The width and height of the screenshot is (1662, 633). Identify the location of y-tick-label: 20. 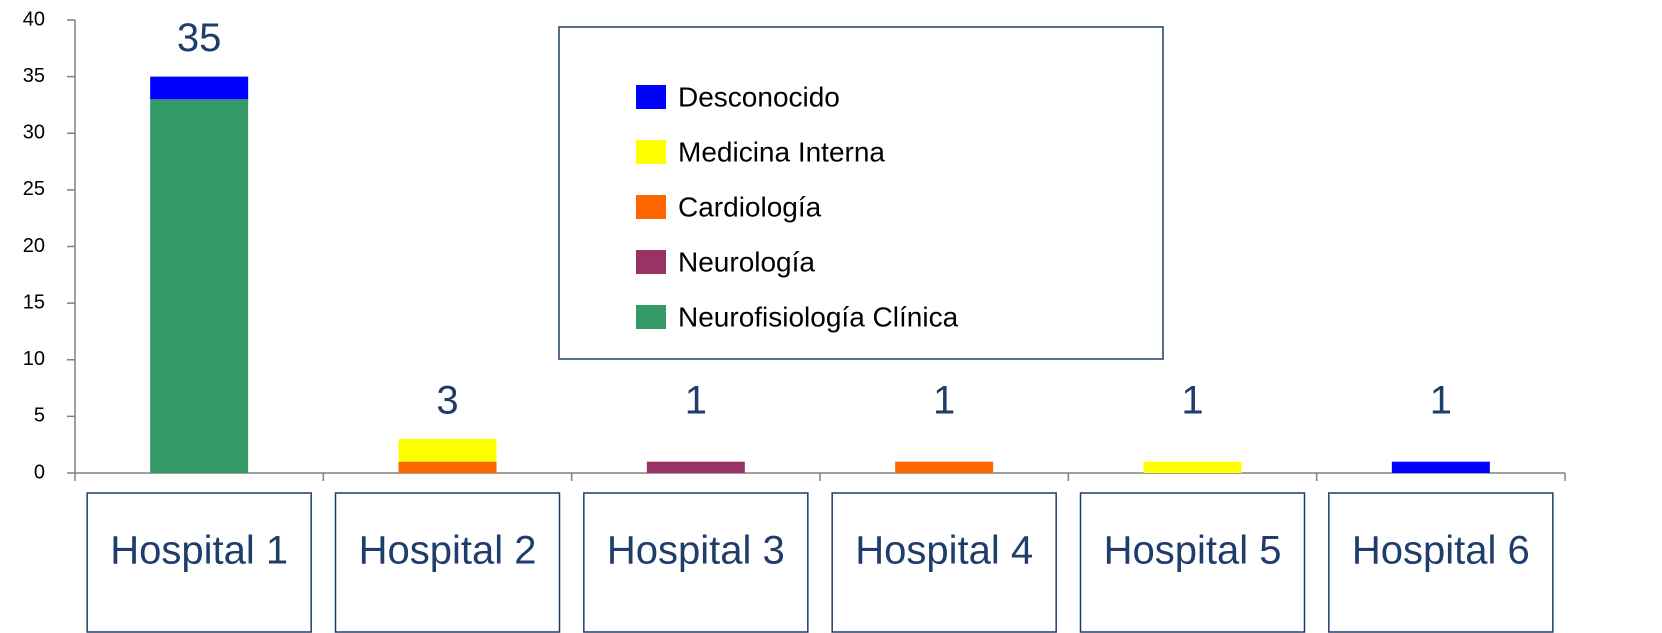
(34, 246).